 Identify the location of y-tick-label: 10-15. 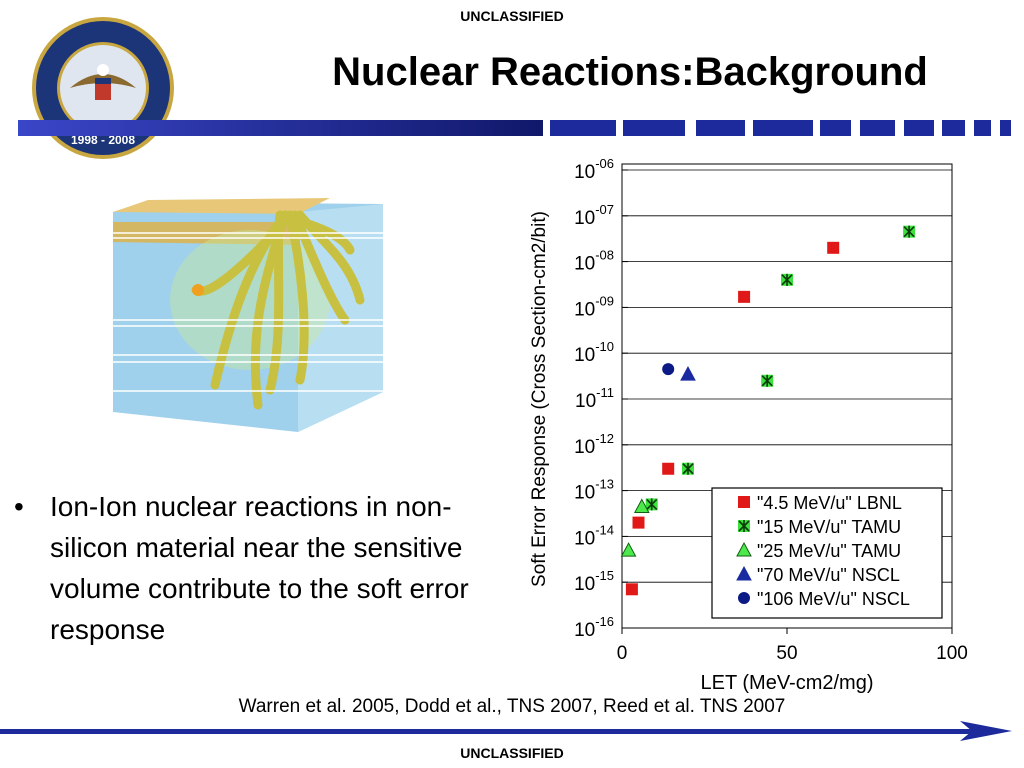
(594, 581).